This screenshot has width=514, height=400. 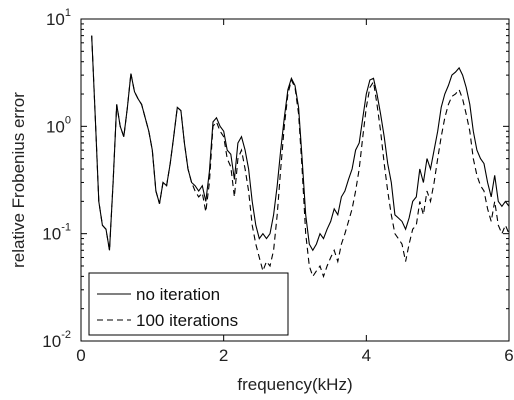 I want to click on legend: no iteration 100 iterations, so click(x=188, y=304).